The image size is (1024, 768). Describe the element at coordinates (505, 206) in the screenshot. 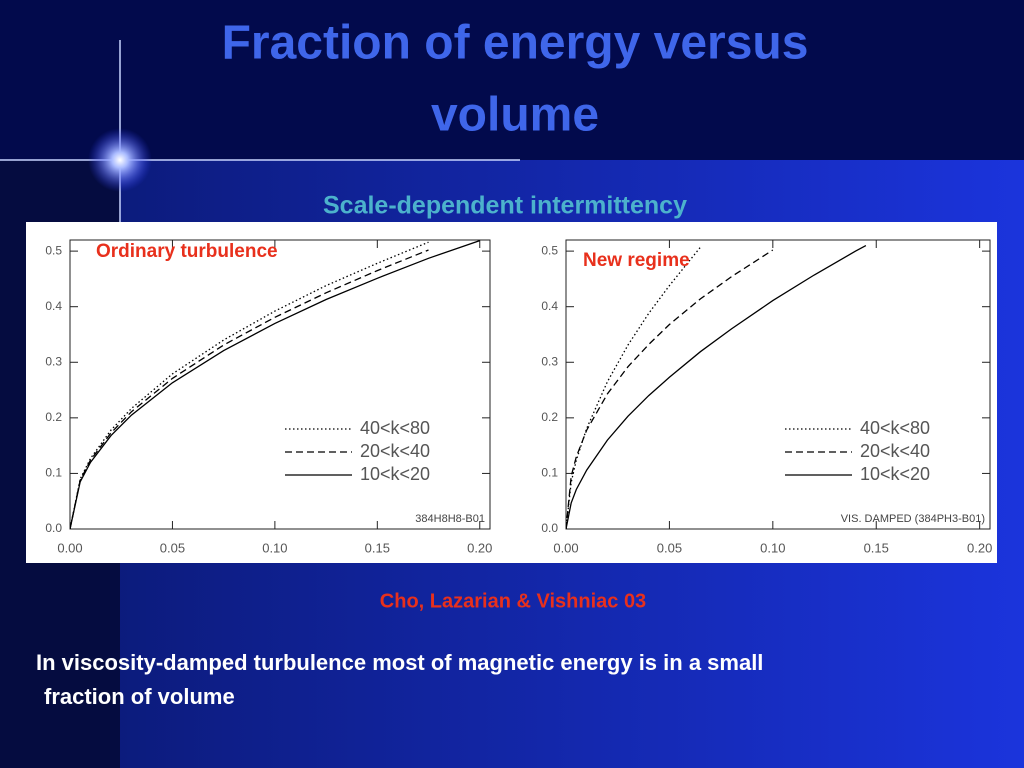

I see `subtitle: Scale-dependent intermittency` at that location.